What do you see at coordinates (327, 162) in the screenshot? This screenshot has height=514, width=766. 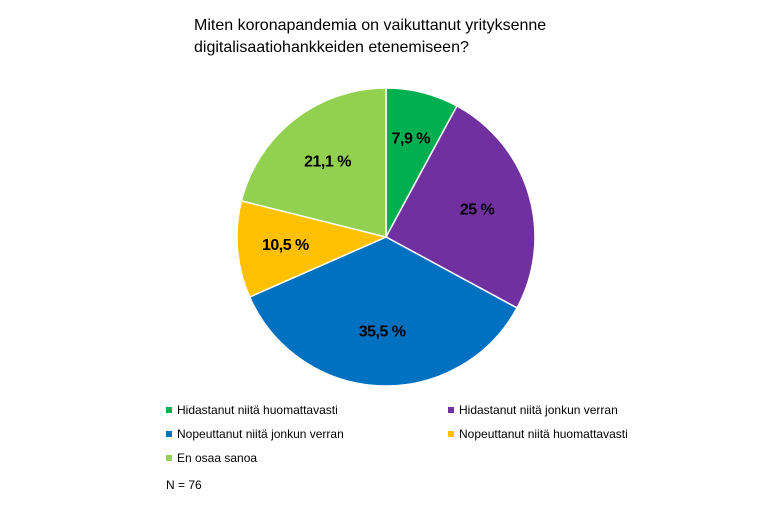 I see `data-label-4: 21,1 %` at bounding box center [327, 162].